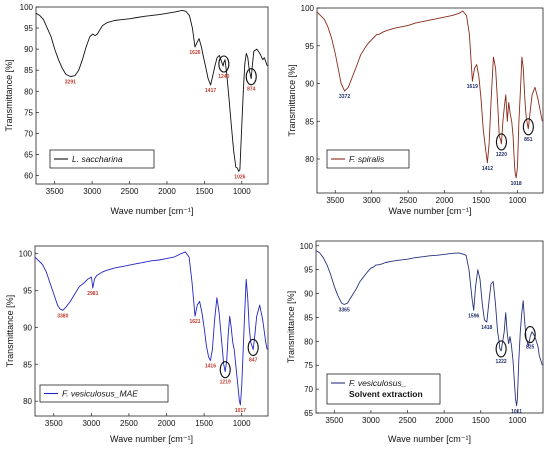 Image resolution: width=550 pixels, height=459 pixels. I want to click on legend-entry: F. vesiculosus_, so click(378, 383).